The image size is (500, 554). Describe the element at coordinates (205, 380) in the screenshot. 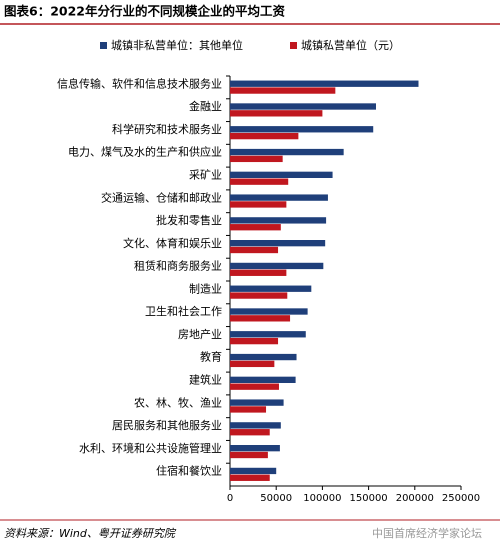

I see `y-tick-label: 建筑业` at that location.